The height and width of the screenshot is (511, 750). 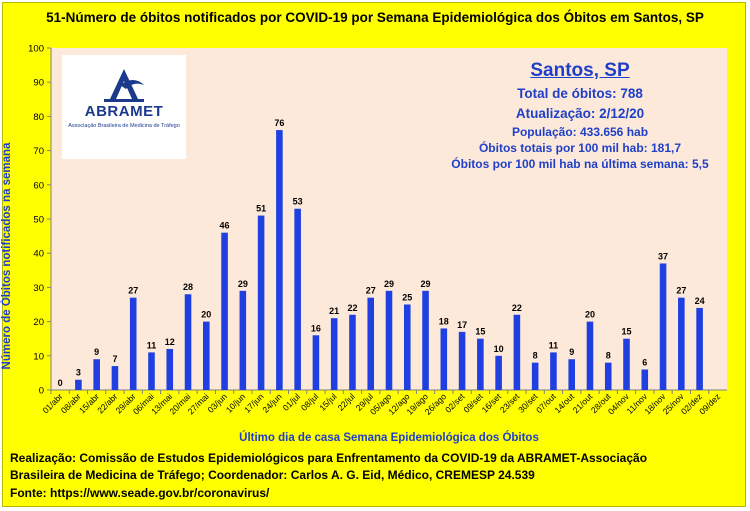 What do you see at coordinates (663, 256) in the screenshot?
I see `bar-value-label: 37` at bounding box center [663, 256].